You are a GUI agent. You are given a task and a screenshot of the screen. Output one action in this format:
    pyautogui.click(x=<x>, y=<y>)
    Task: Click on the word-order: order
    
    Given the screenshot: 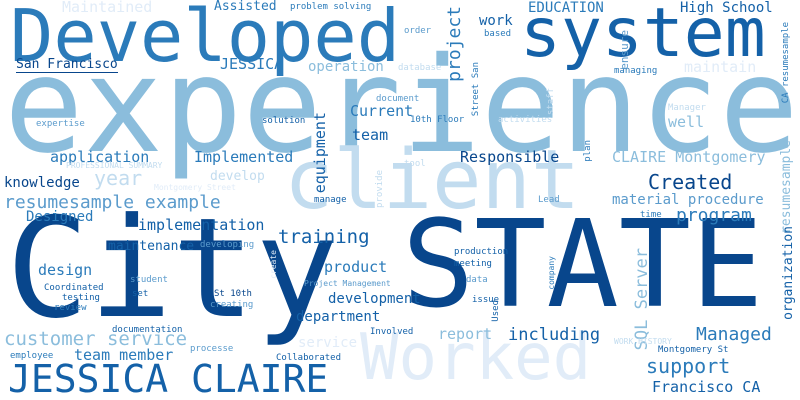 What is the action you would take?
    pyautogui.click(x=418, y=31)
    